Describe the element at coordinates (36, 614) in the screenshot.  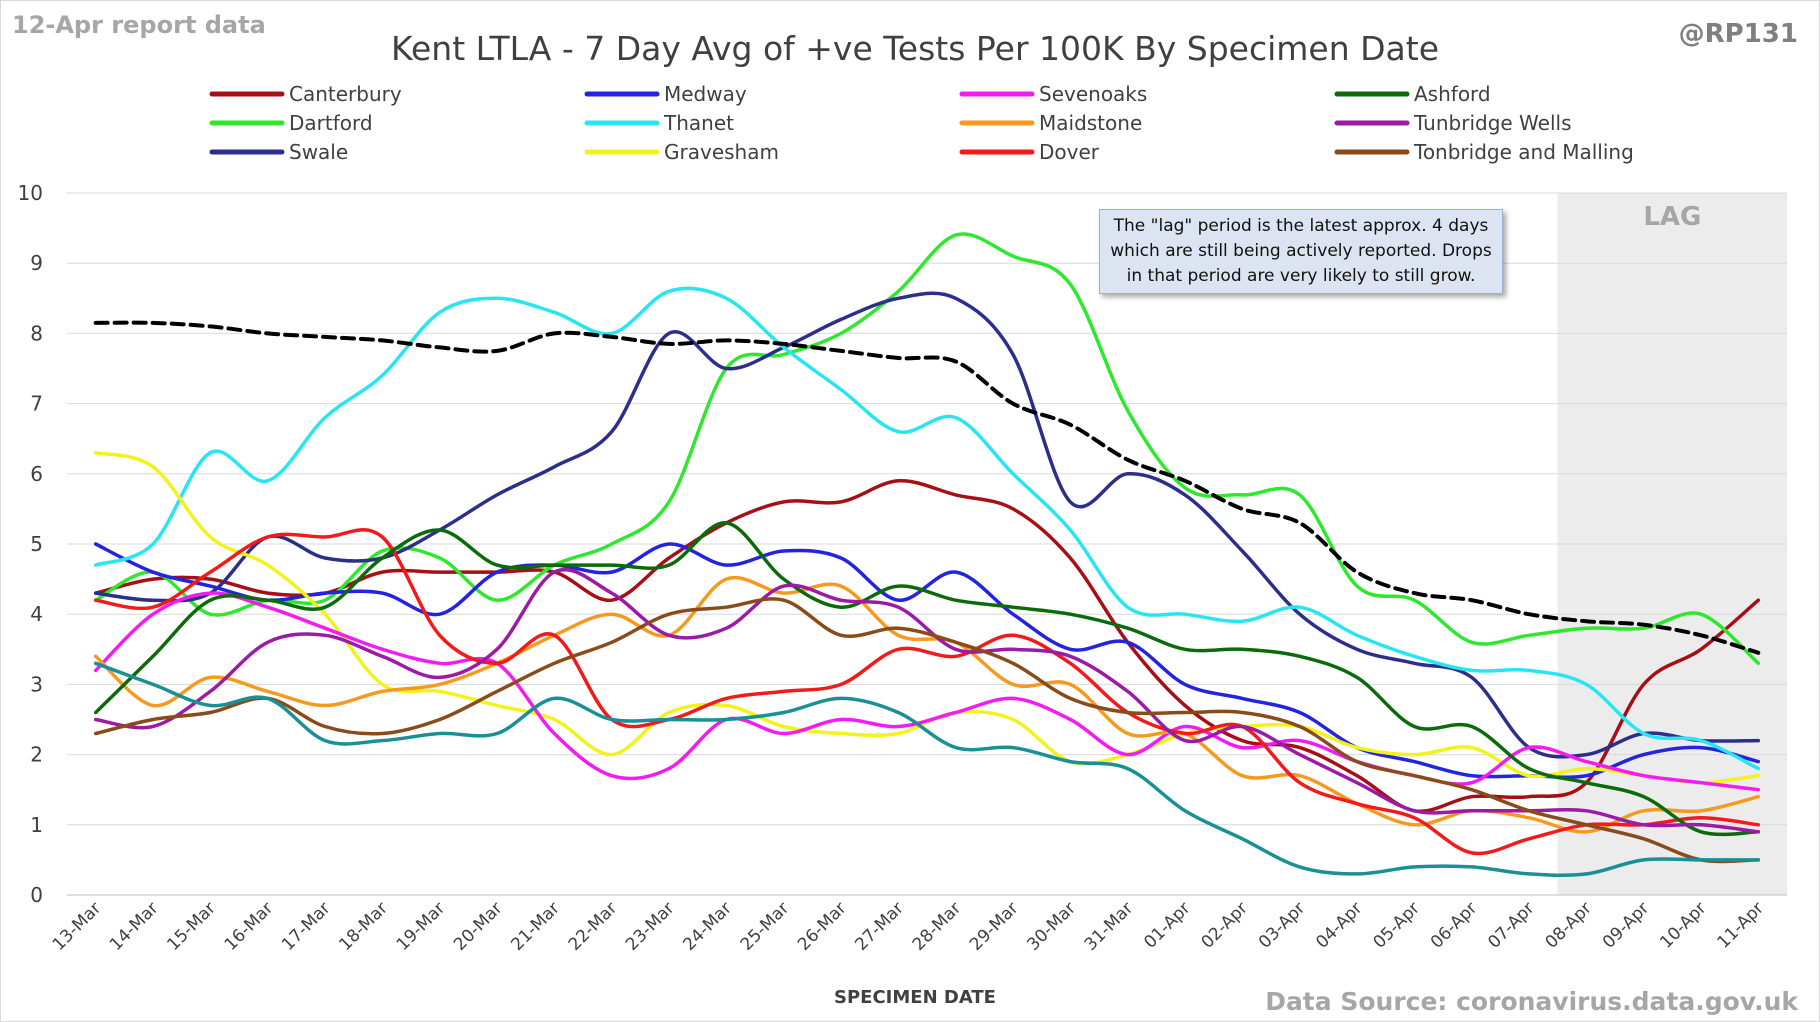
I see `y-tick-label: 4` at that location.